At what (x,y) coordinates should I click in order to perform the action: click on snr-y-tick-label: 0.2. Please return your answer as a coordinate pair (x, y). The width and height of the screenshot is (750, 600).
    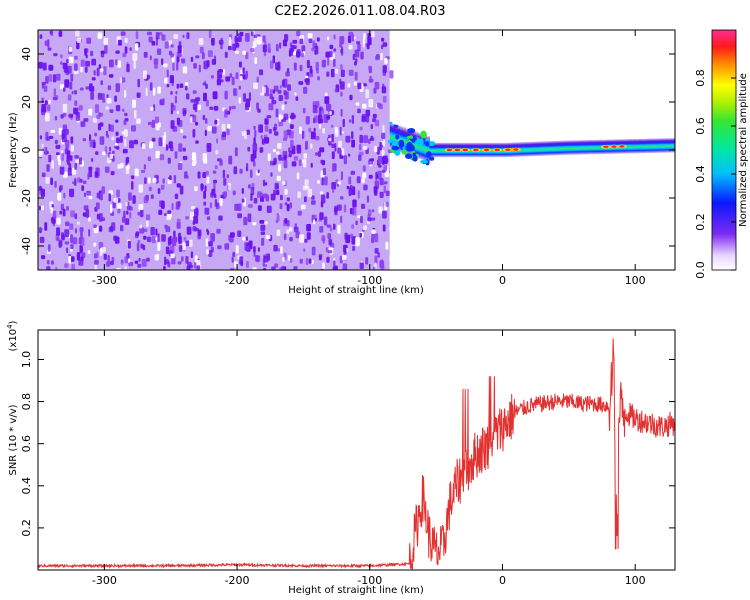
    Looking at the image, I should click on (26, 528).